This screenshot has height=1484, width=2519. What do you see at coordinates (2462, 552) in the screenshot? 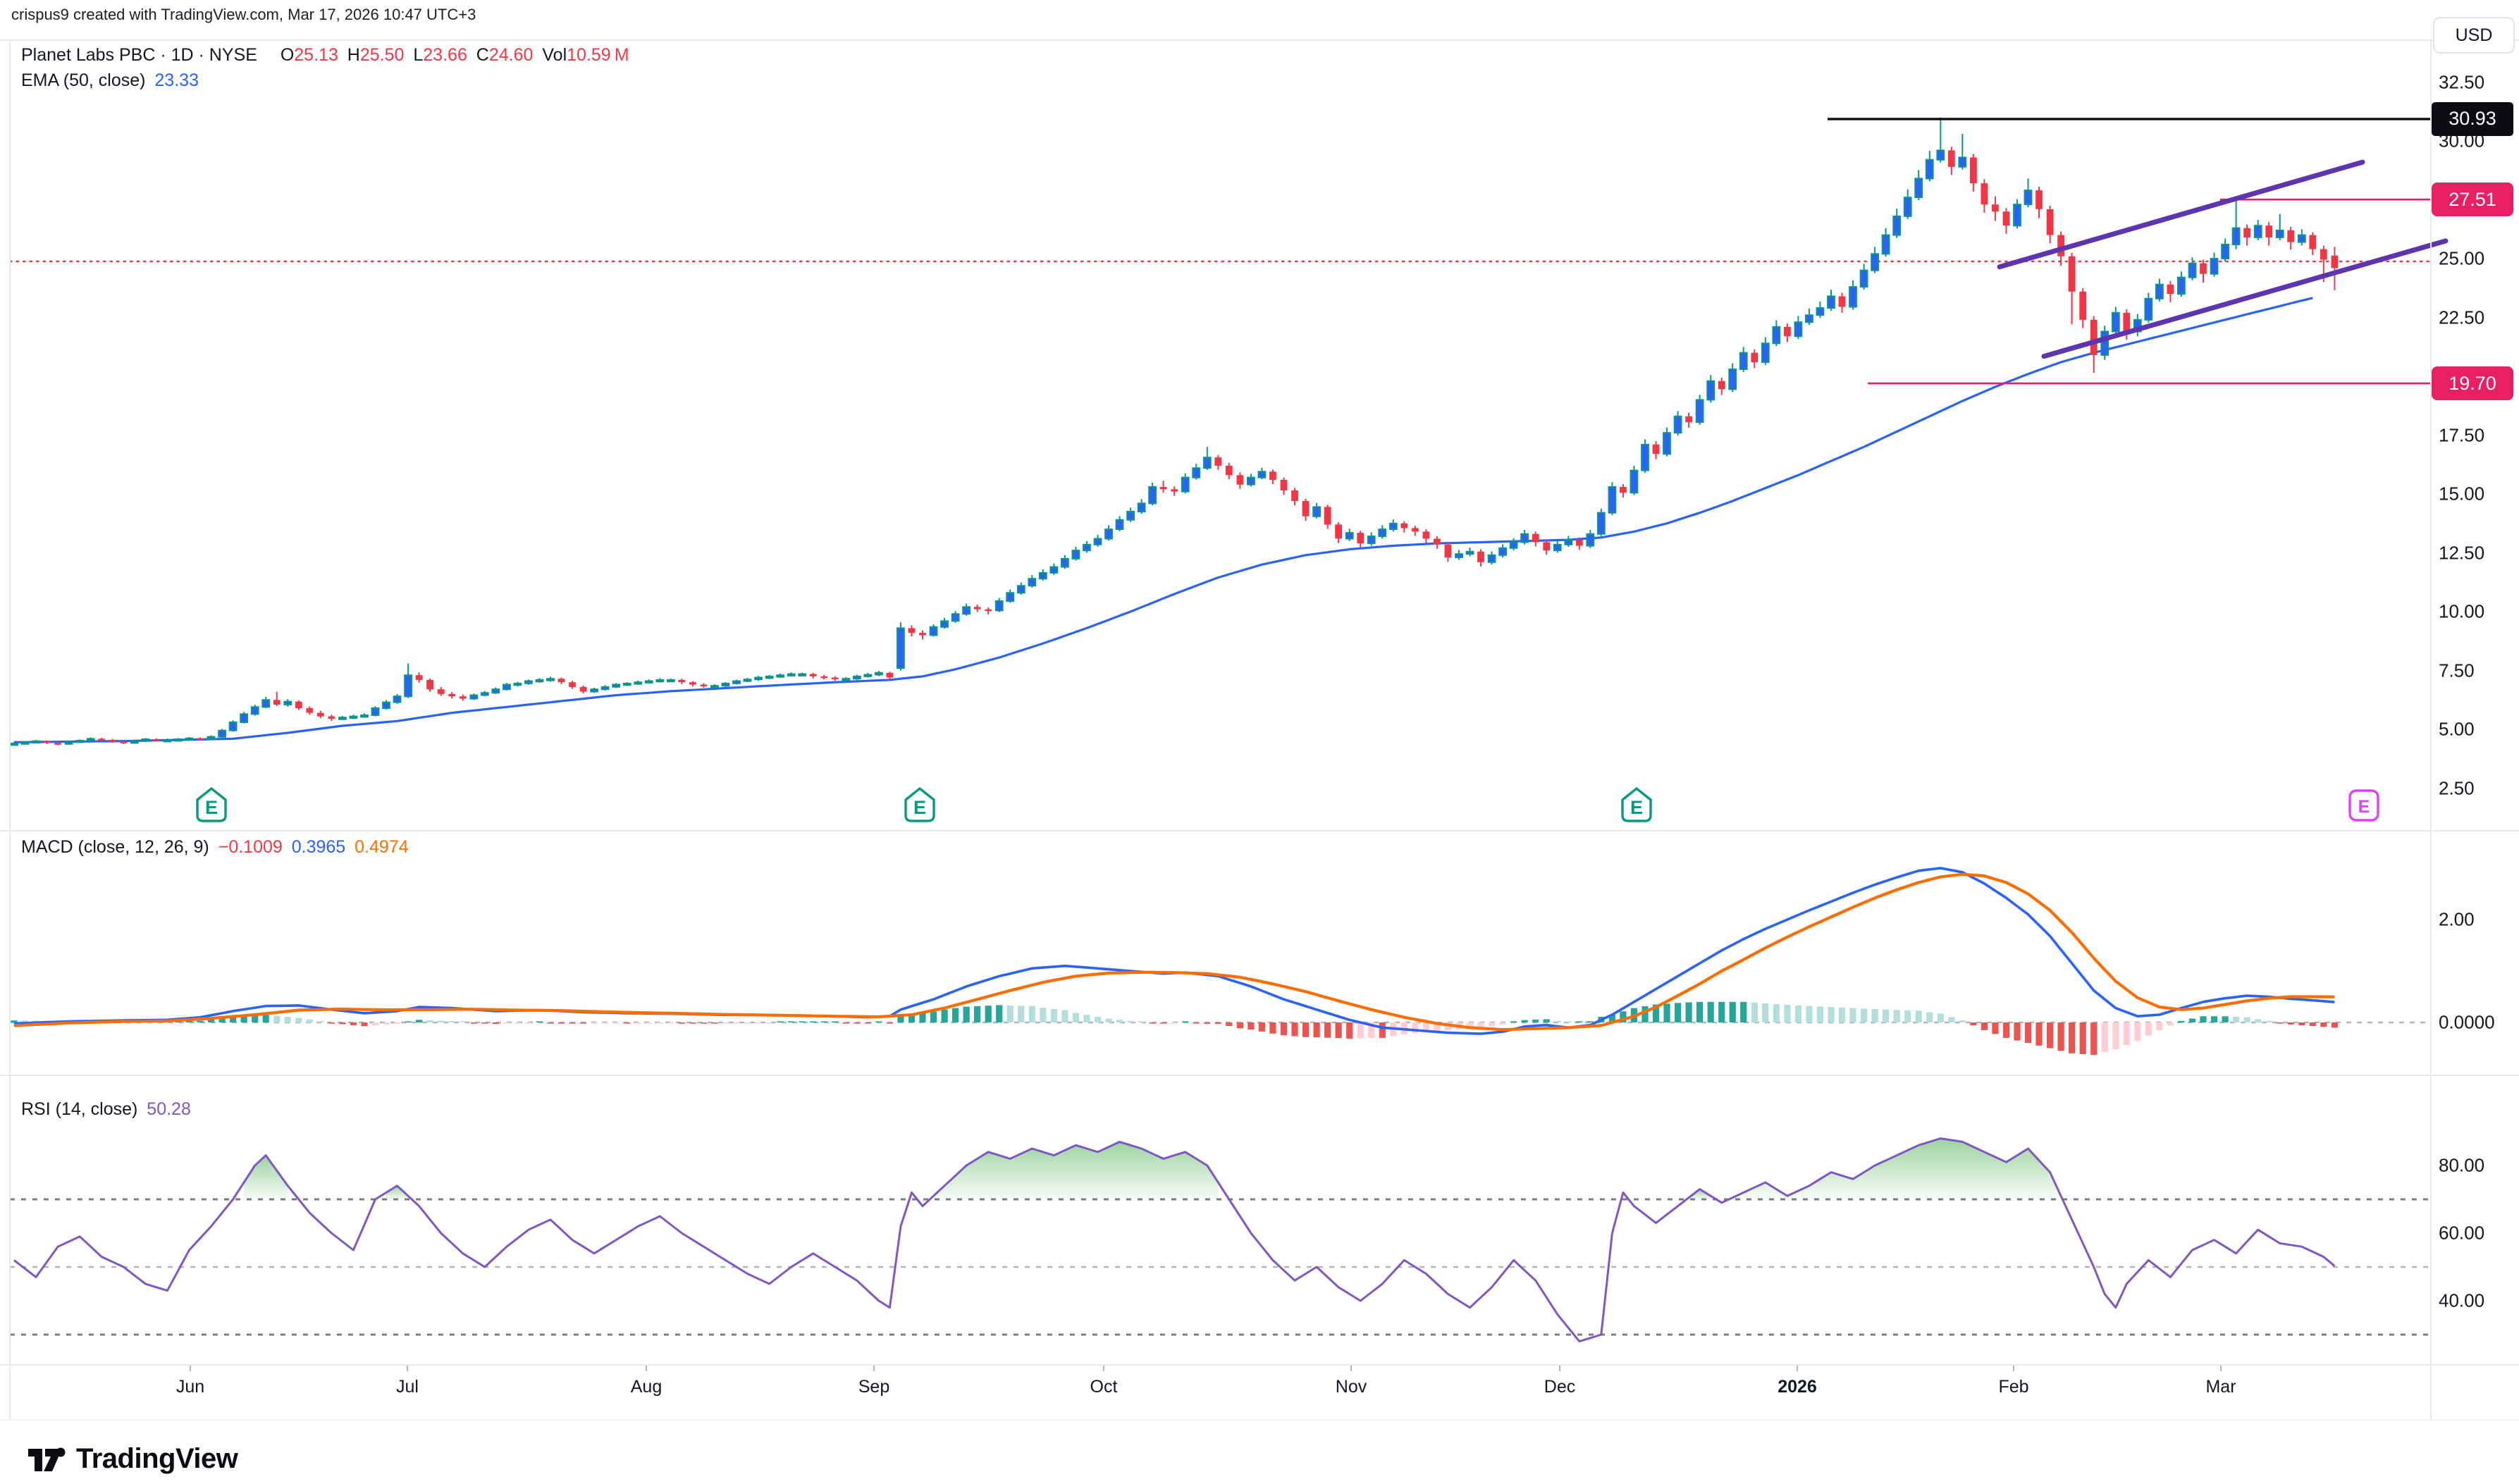
I see `price-tick-12.50: 12.50` at bounding box center [2462, 552].